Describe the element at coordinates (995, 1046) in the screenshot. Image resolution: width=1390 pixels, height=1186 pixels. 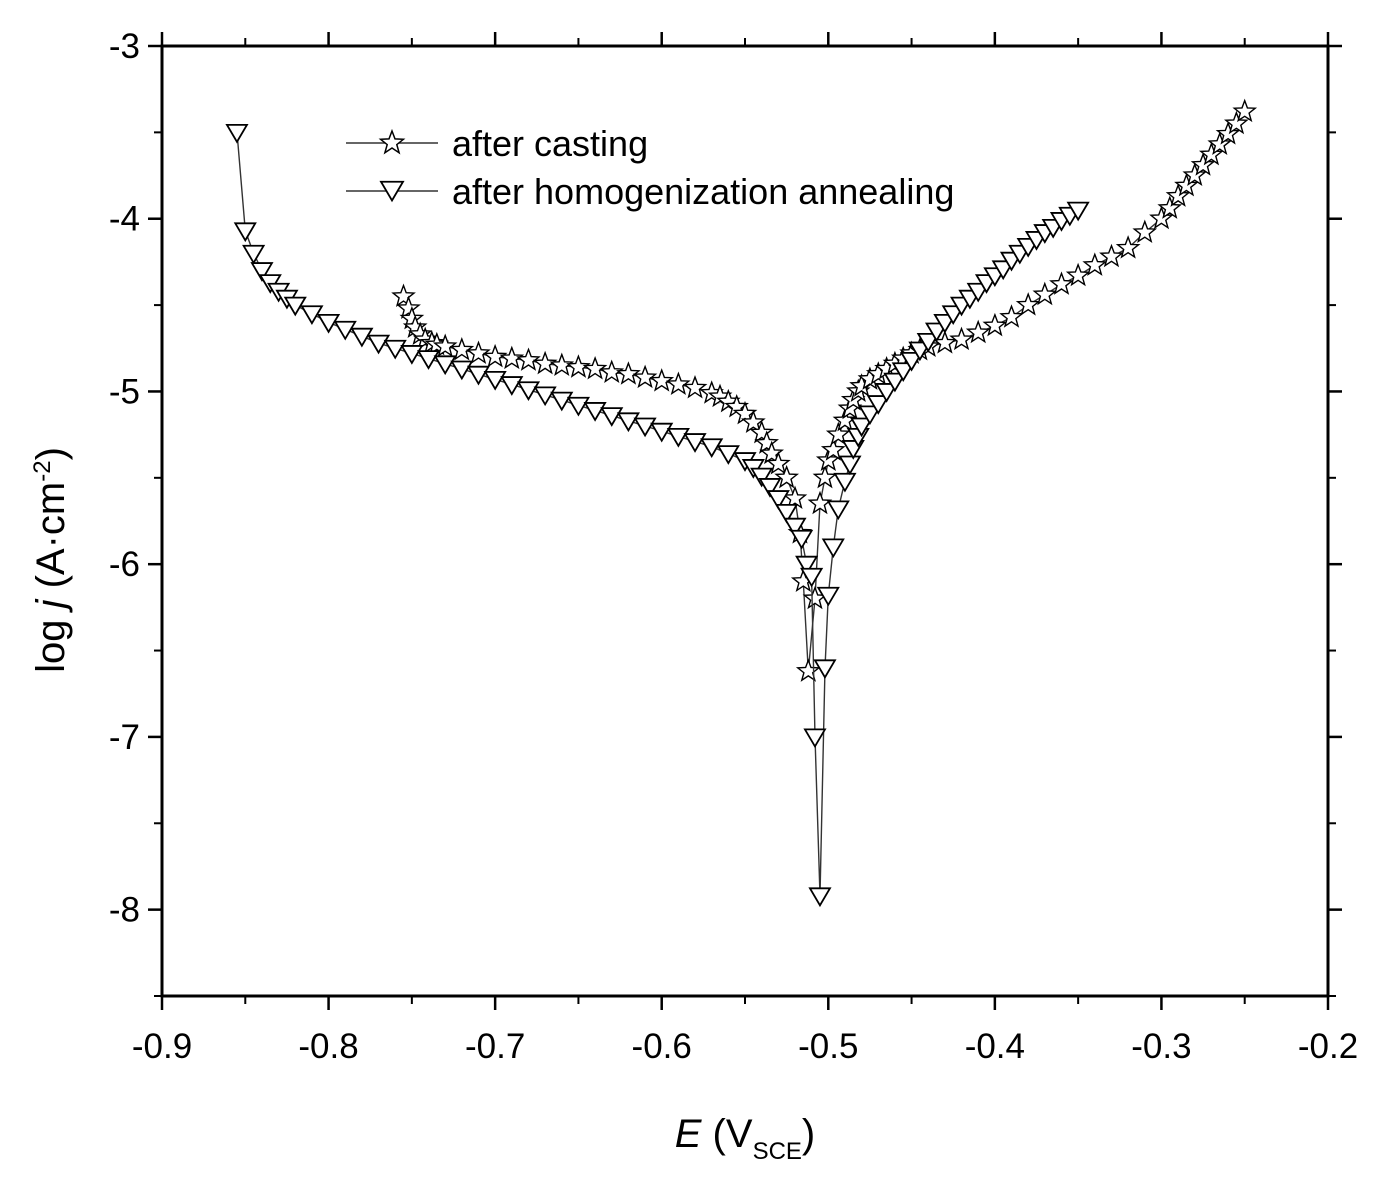
I see `x-tick-label: -0.4` at that location.